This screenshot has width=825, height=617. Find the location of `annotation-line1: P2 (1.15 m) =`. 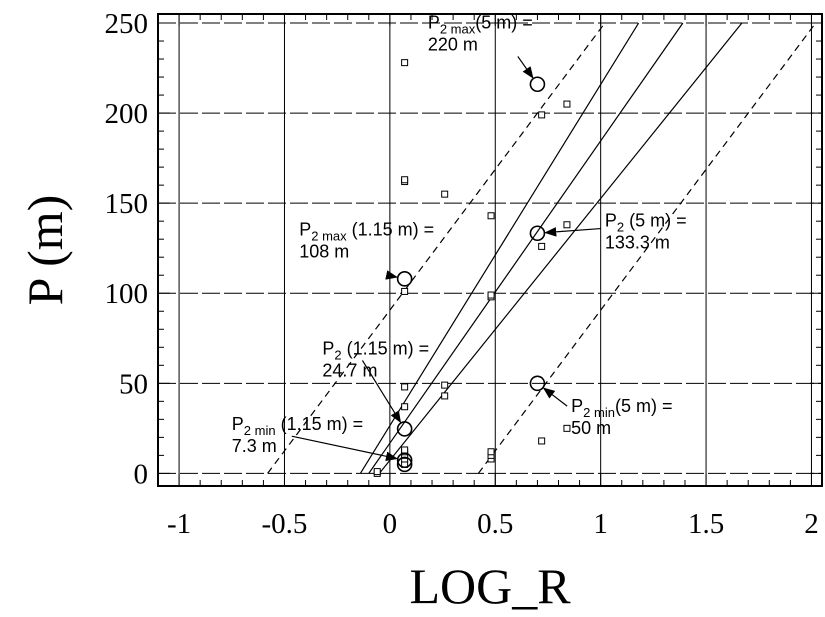

annotation-line1: P2 (1.15 m) = is located at coordinates (375, 350).